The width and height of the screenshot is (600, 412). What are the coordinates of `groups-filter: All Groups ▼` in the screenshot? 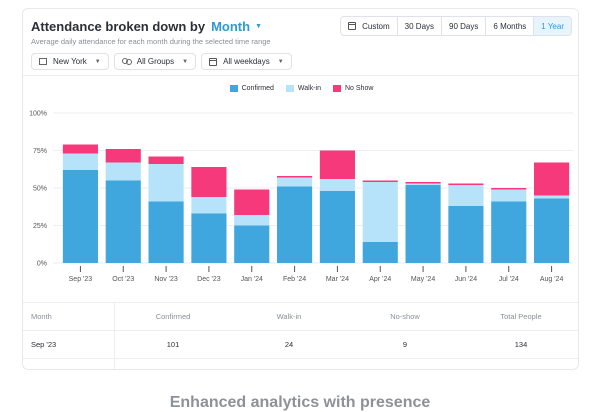 It's located at (155, 61).